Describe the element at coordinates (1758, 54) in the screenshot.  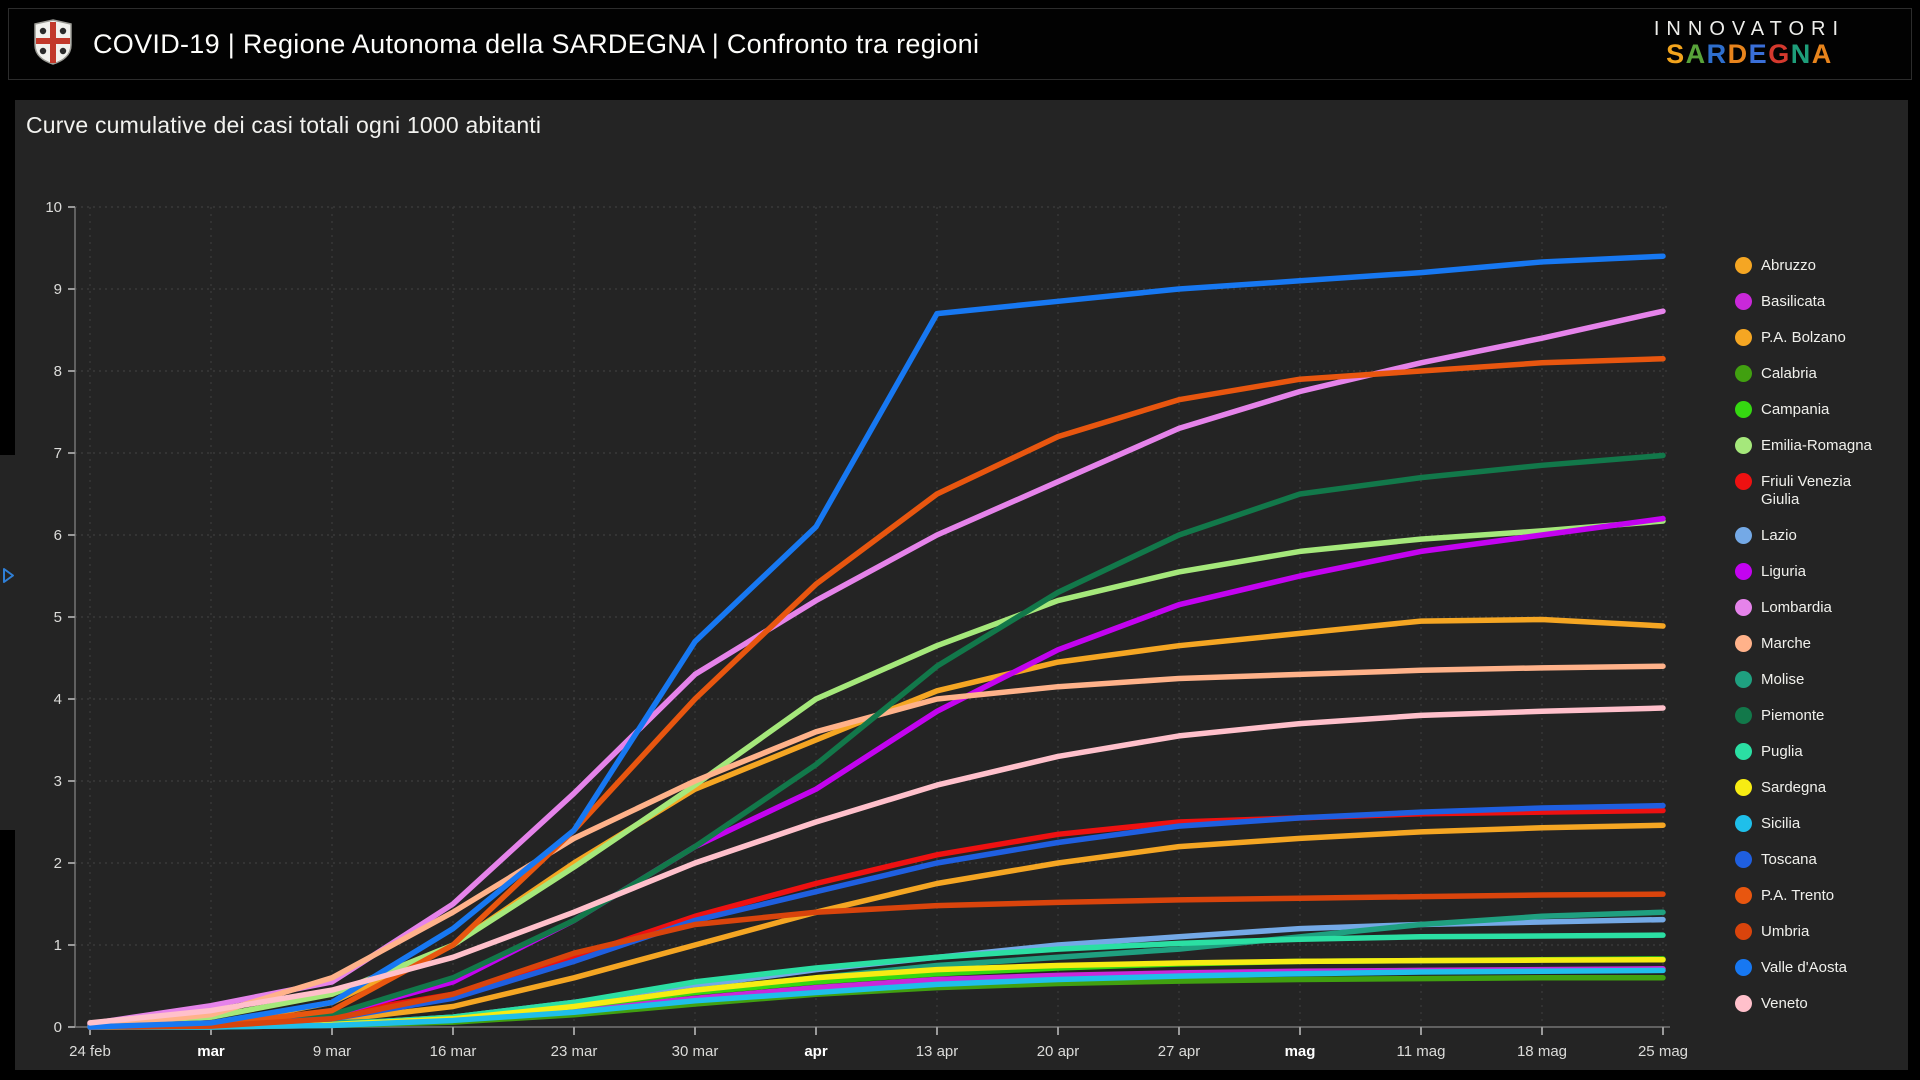
I see `brand-letter: E` at that location.